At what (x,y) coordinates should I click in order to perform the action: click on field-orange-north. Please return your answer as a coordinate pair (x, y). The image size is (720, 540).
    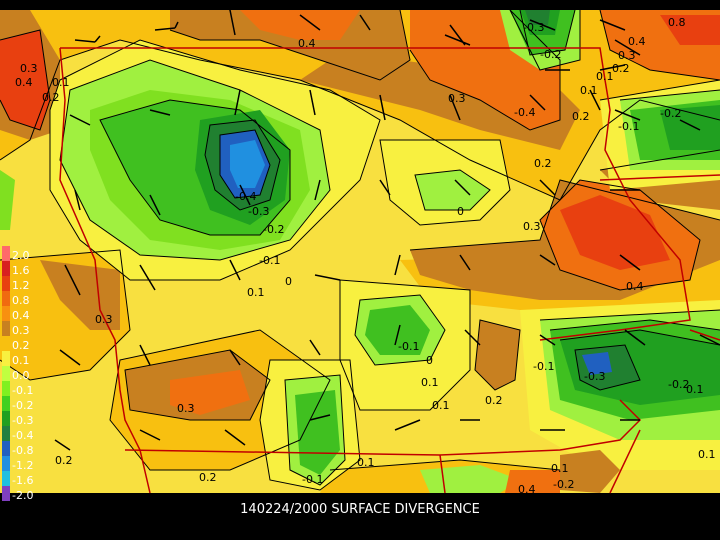
    Looking at the image, I should click on (300, 25).